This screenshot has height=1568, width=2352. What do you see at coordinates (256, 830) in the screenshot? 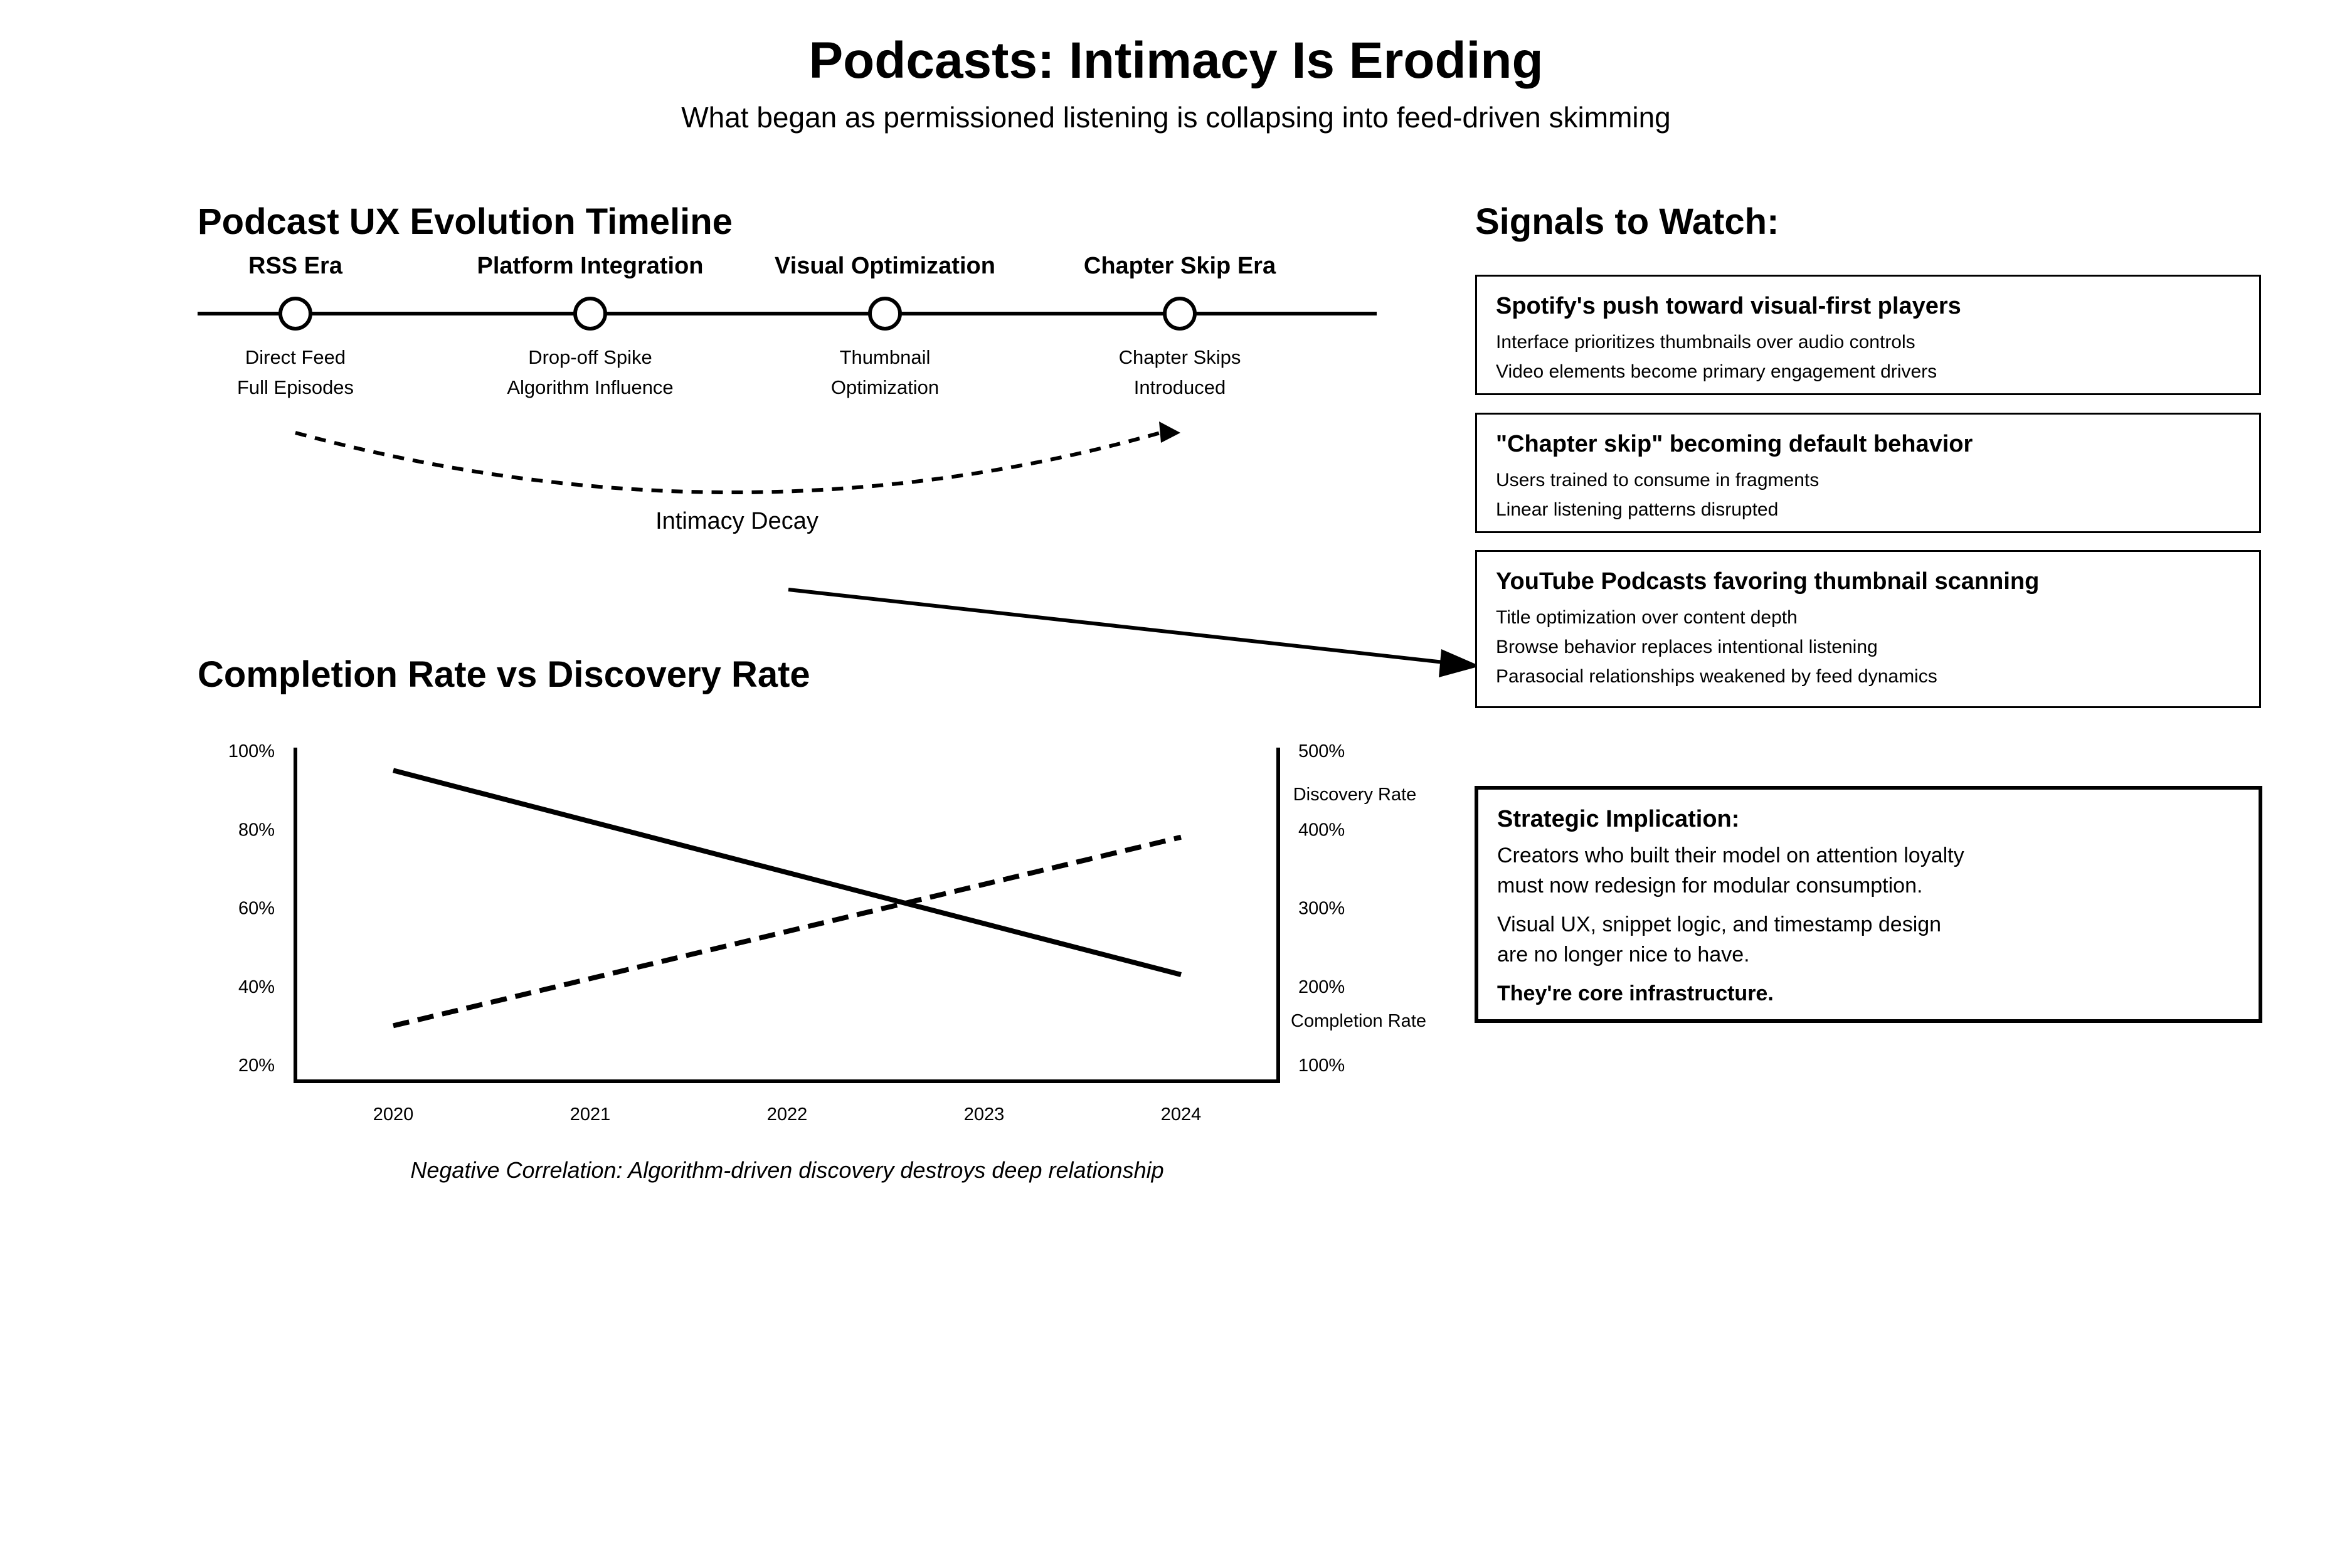
I see `left-axis-tick-label: 80%` at bounding box center [256, 830].